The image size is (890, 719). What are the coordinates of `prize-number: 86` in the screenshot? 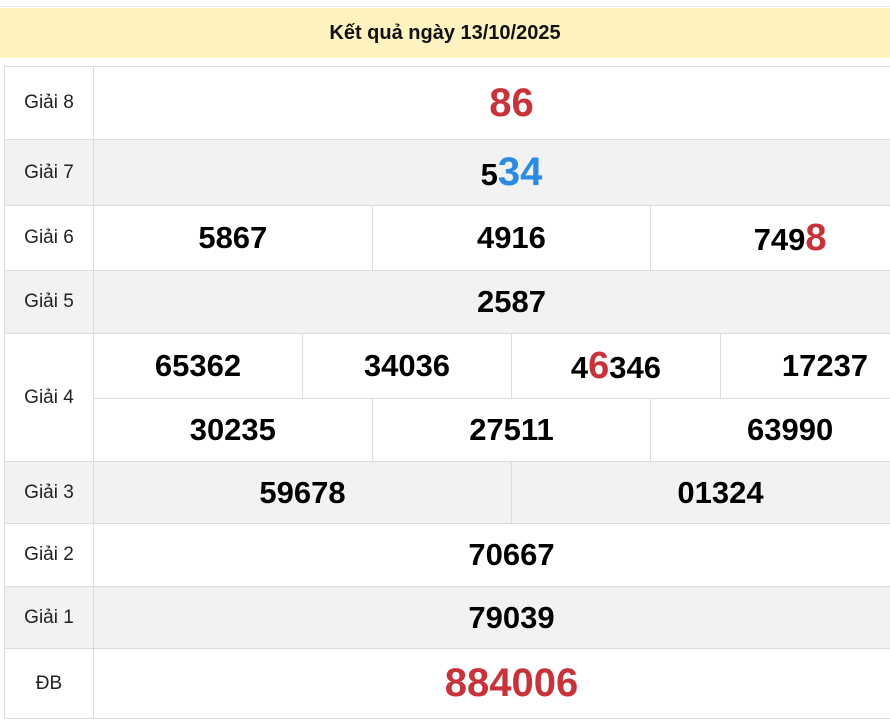 It's located at (492, 103).